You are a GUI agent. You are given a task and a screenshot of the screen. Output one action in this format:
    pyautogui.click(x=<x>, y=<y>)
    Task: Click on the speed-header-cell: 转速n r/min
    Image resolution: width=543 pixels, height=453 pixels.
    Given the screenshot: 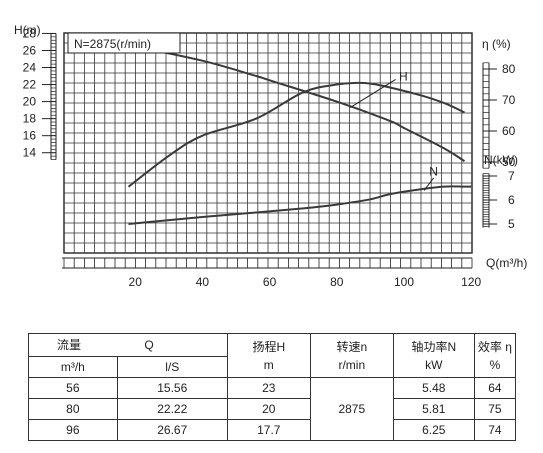 What is the action you would take?
    pyautogui.click(x=351, y=355)
    